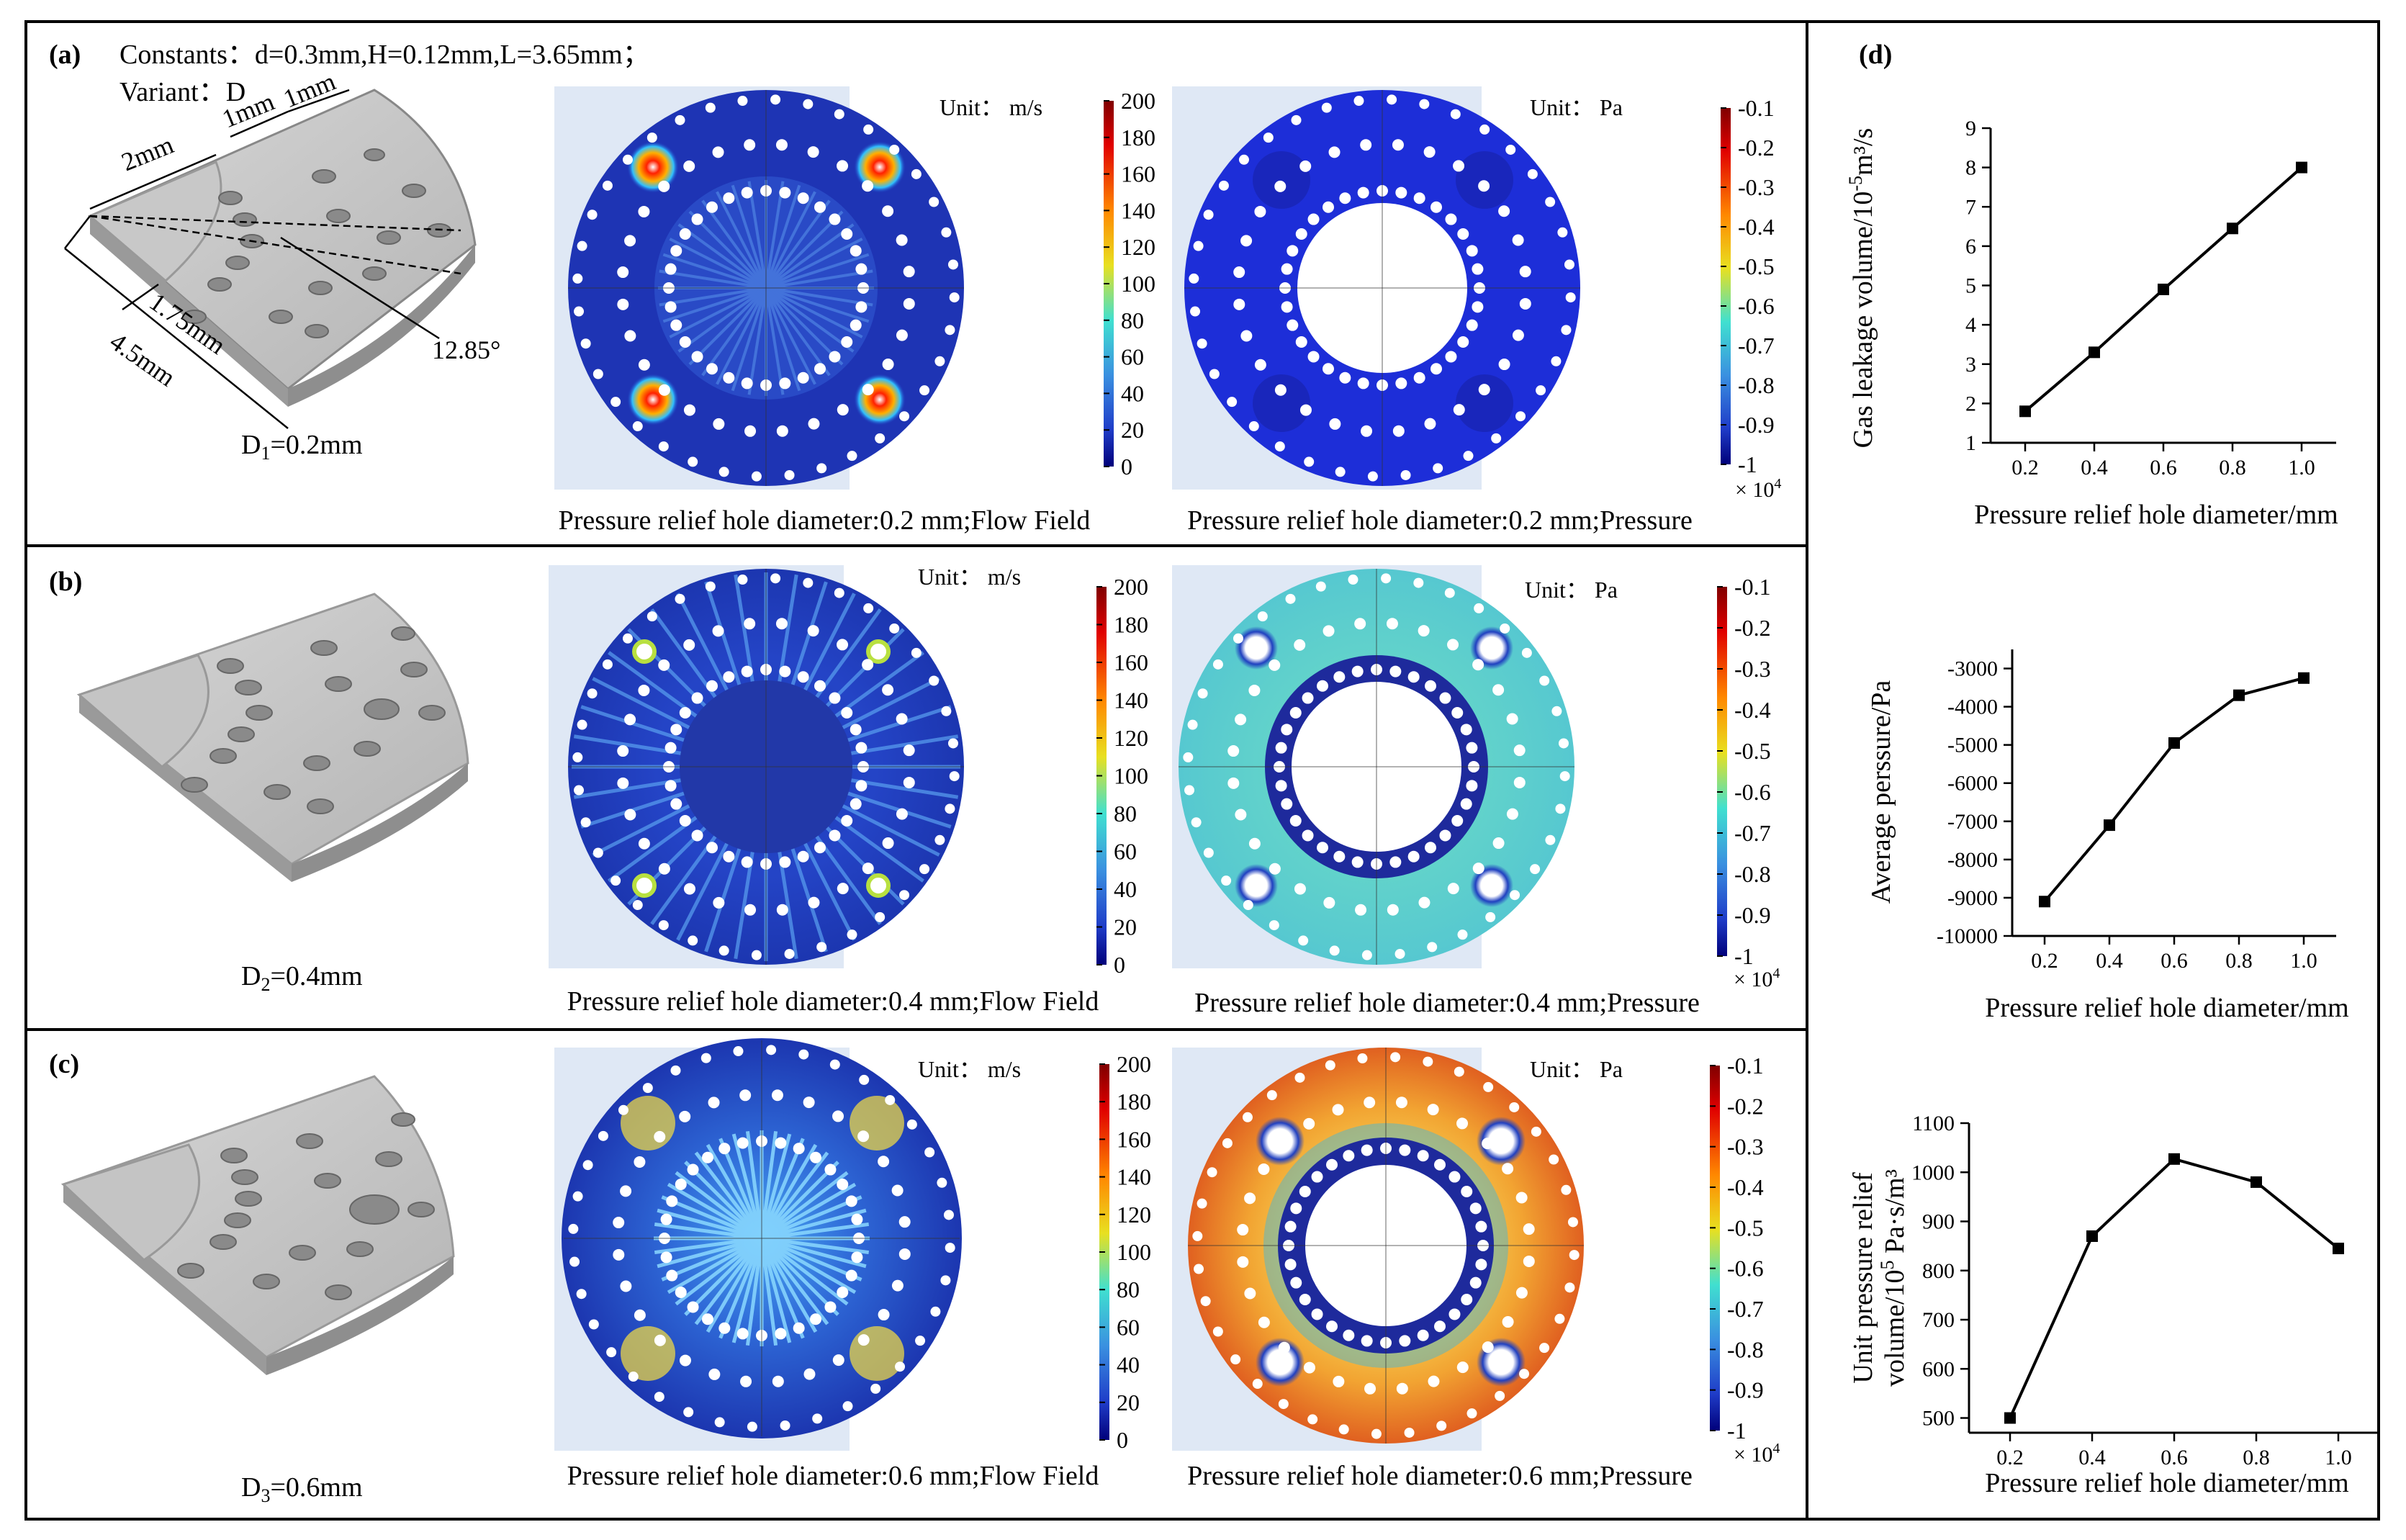  I want to click on colorbar-tick-label: 180, so click(1134, 1102).